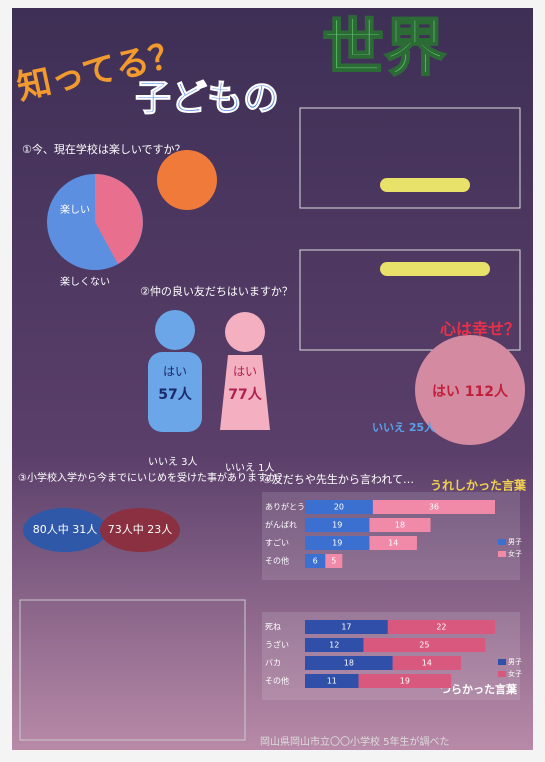 Image resolution: width=545 pixels, height=762 pixels. Describe the element at coordinates (281, 525) in the screenshot. I see `category-label: がんばれ` at that location.